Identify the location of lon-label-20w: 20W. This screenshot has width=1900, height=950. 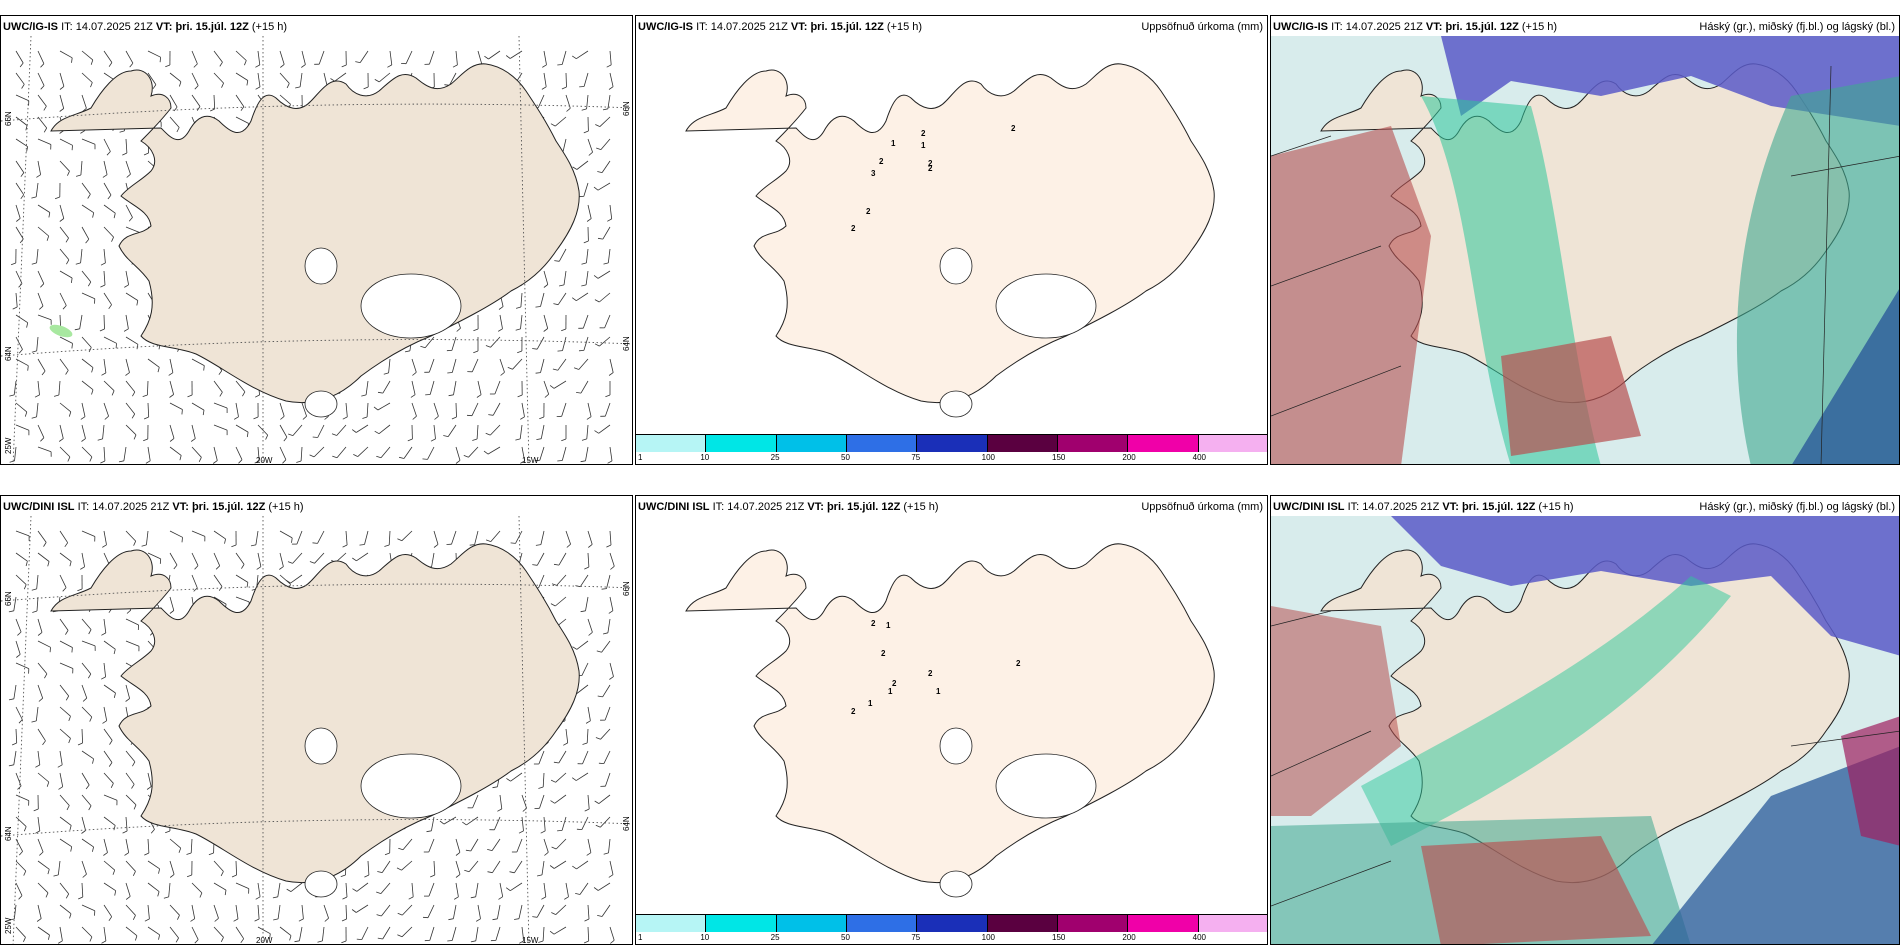
(264, 940).